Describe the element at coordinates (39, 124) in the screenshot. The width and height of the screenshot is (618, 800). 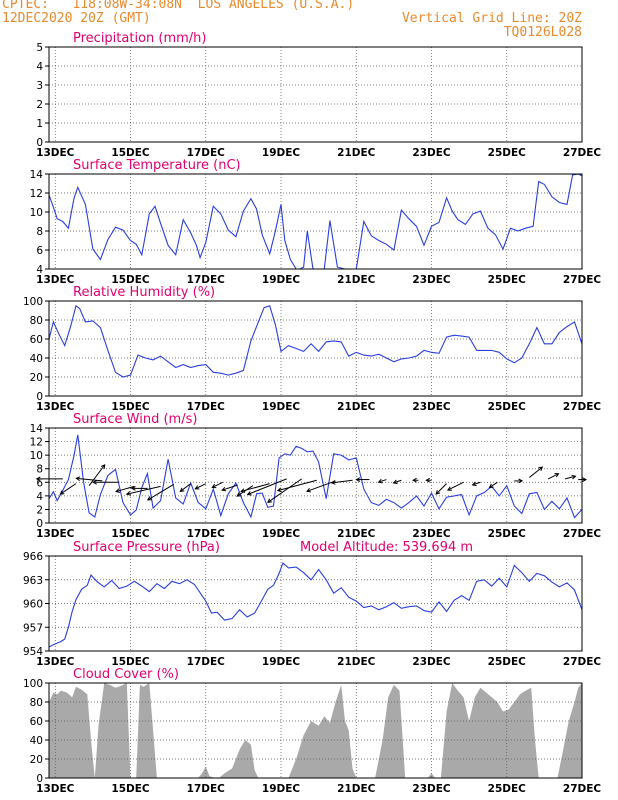
I see `y-tick-label: 1` at that location.